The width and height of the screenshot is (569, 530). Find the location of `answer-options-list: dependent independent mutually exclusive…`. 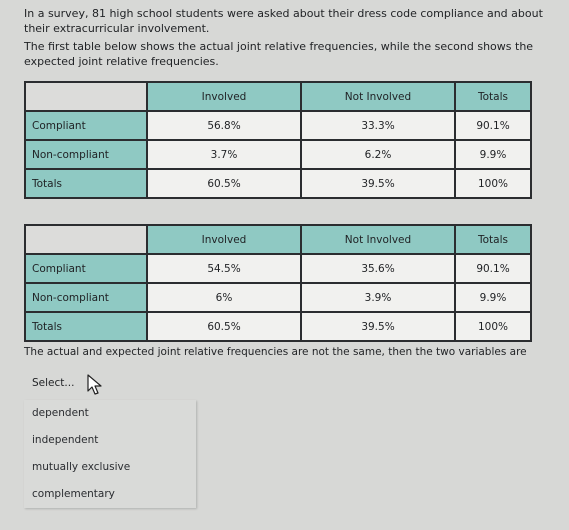

answer-options-list: dependent independent mutually exclusive… is located at coordinates (110, 454).